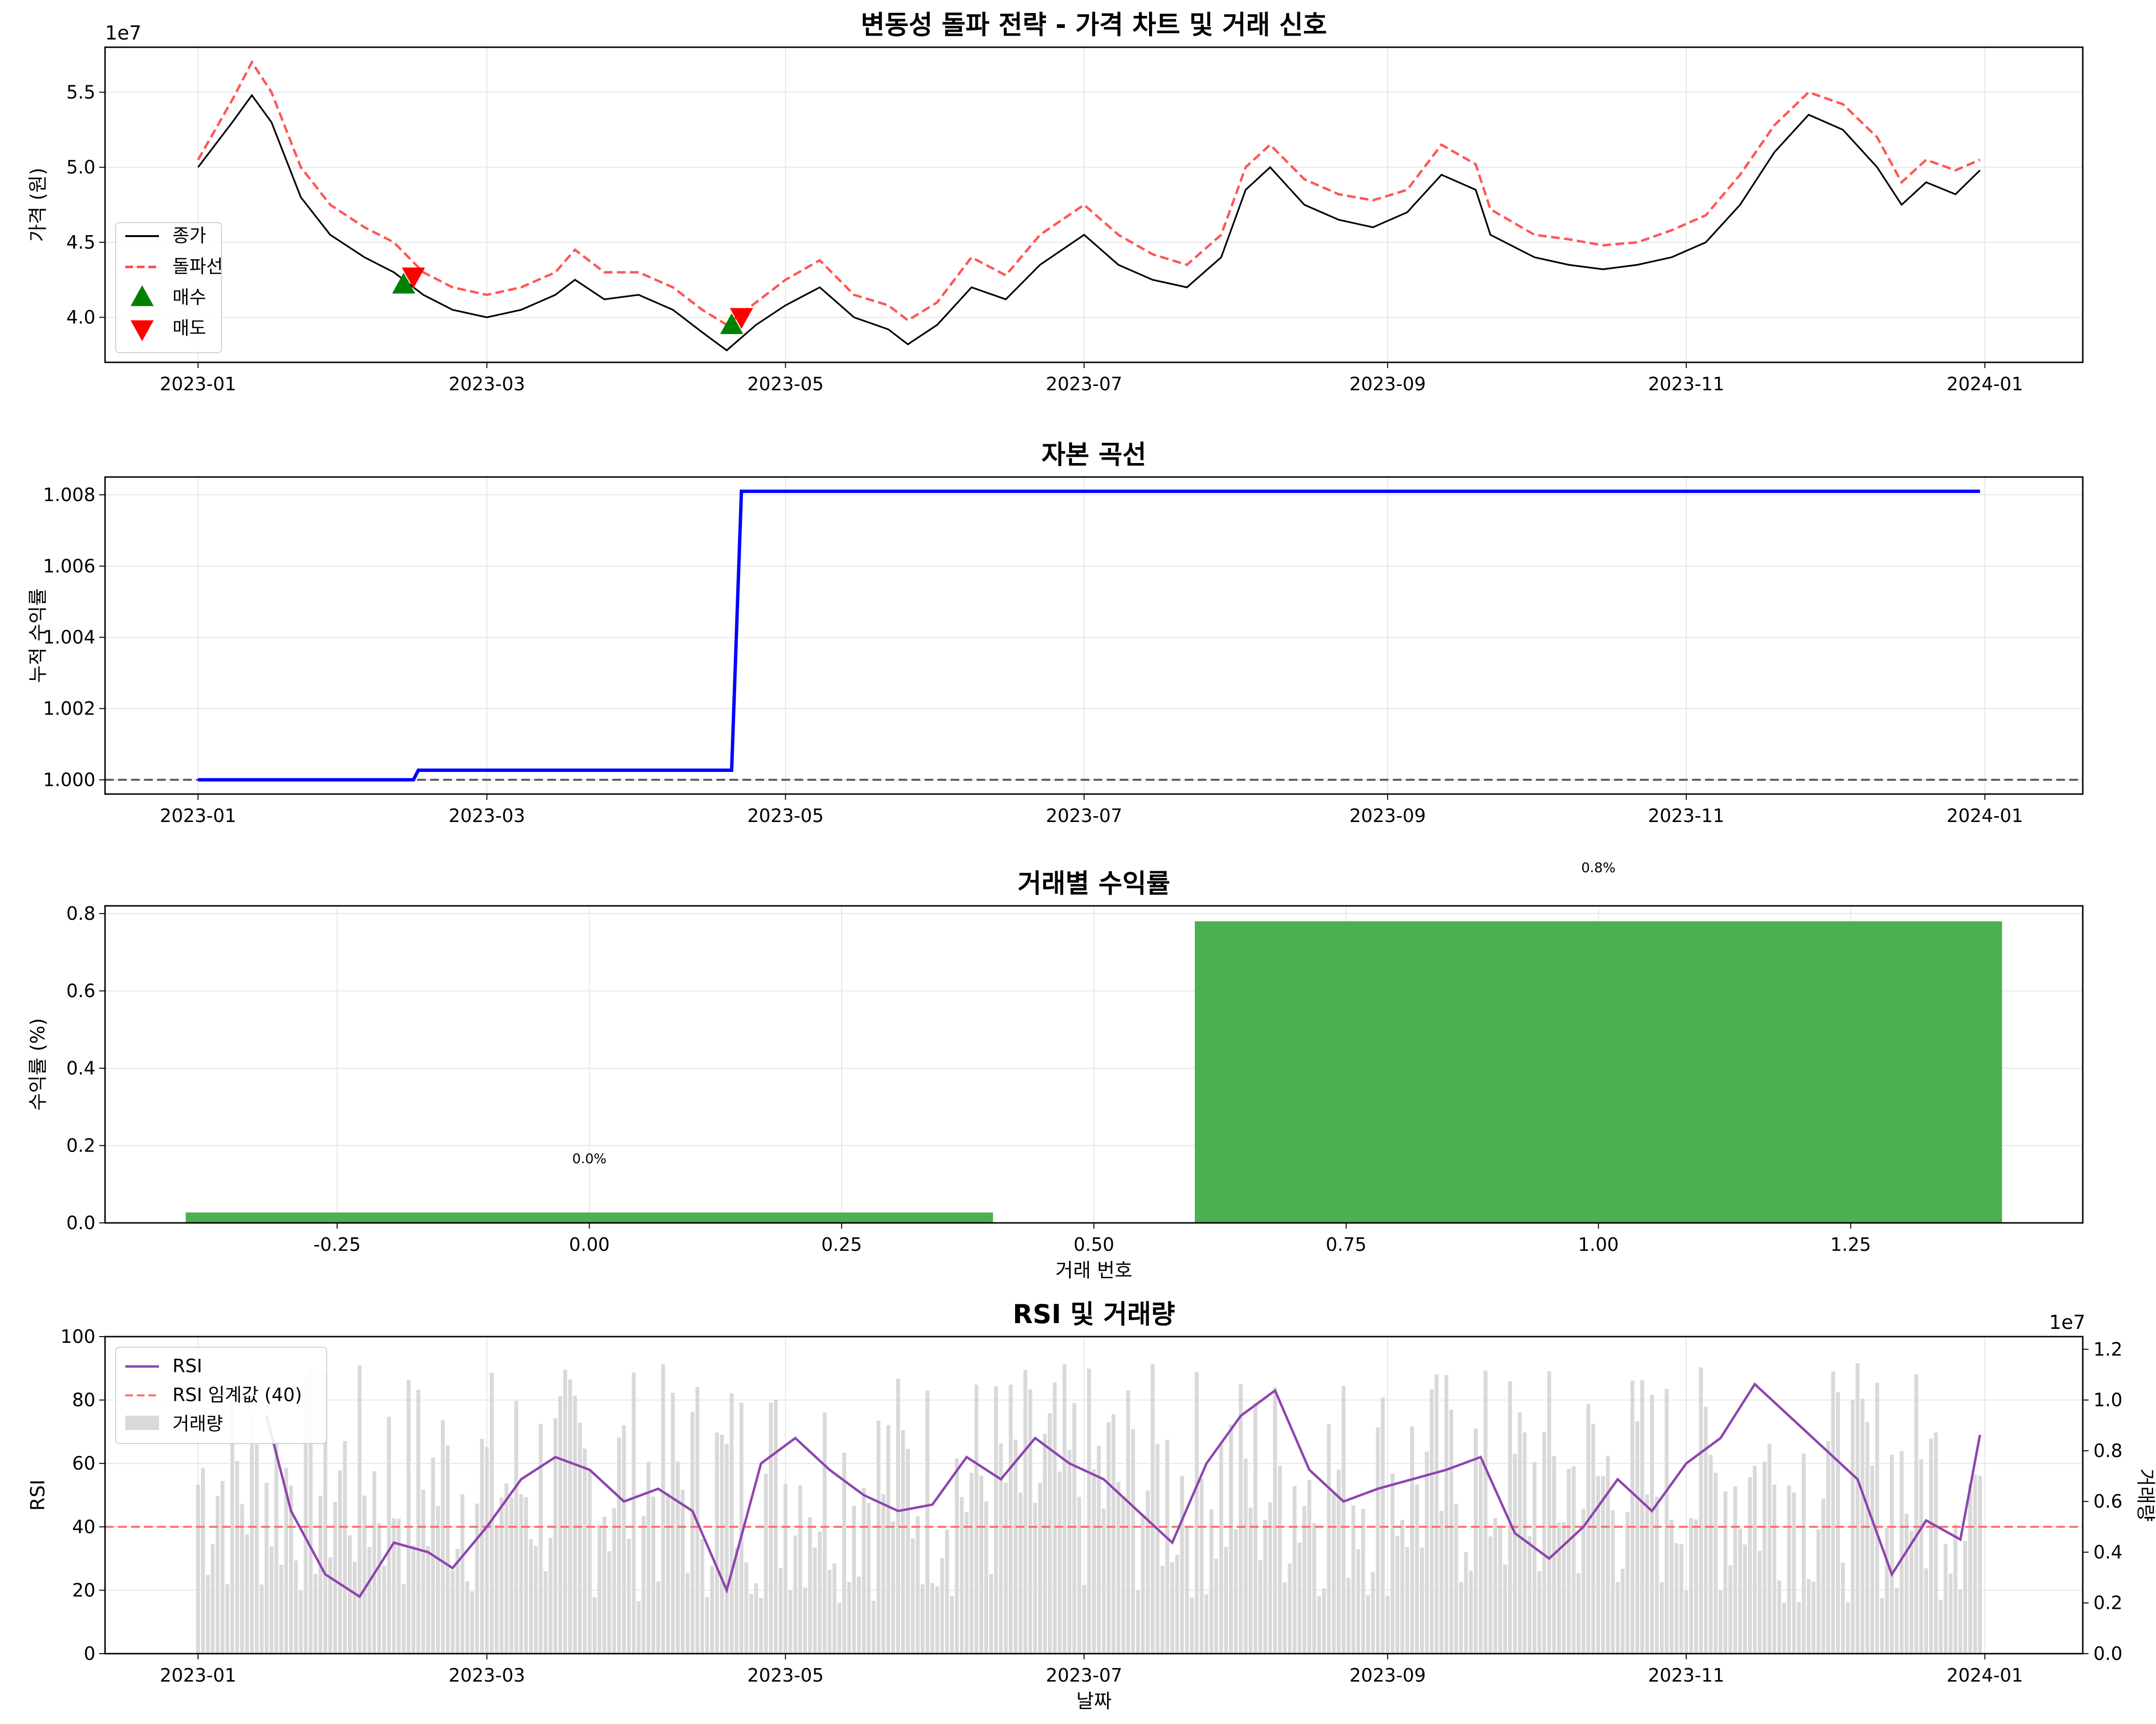 The height and width of the screenshot is (1724, 2156). I want to click on x-tick-label: 0.00, so click(589, 1244).